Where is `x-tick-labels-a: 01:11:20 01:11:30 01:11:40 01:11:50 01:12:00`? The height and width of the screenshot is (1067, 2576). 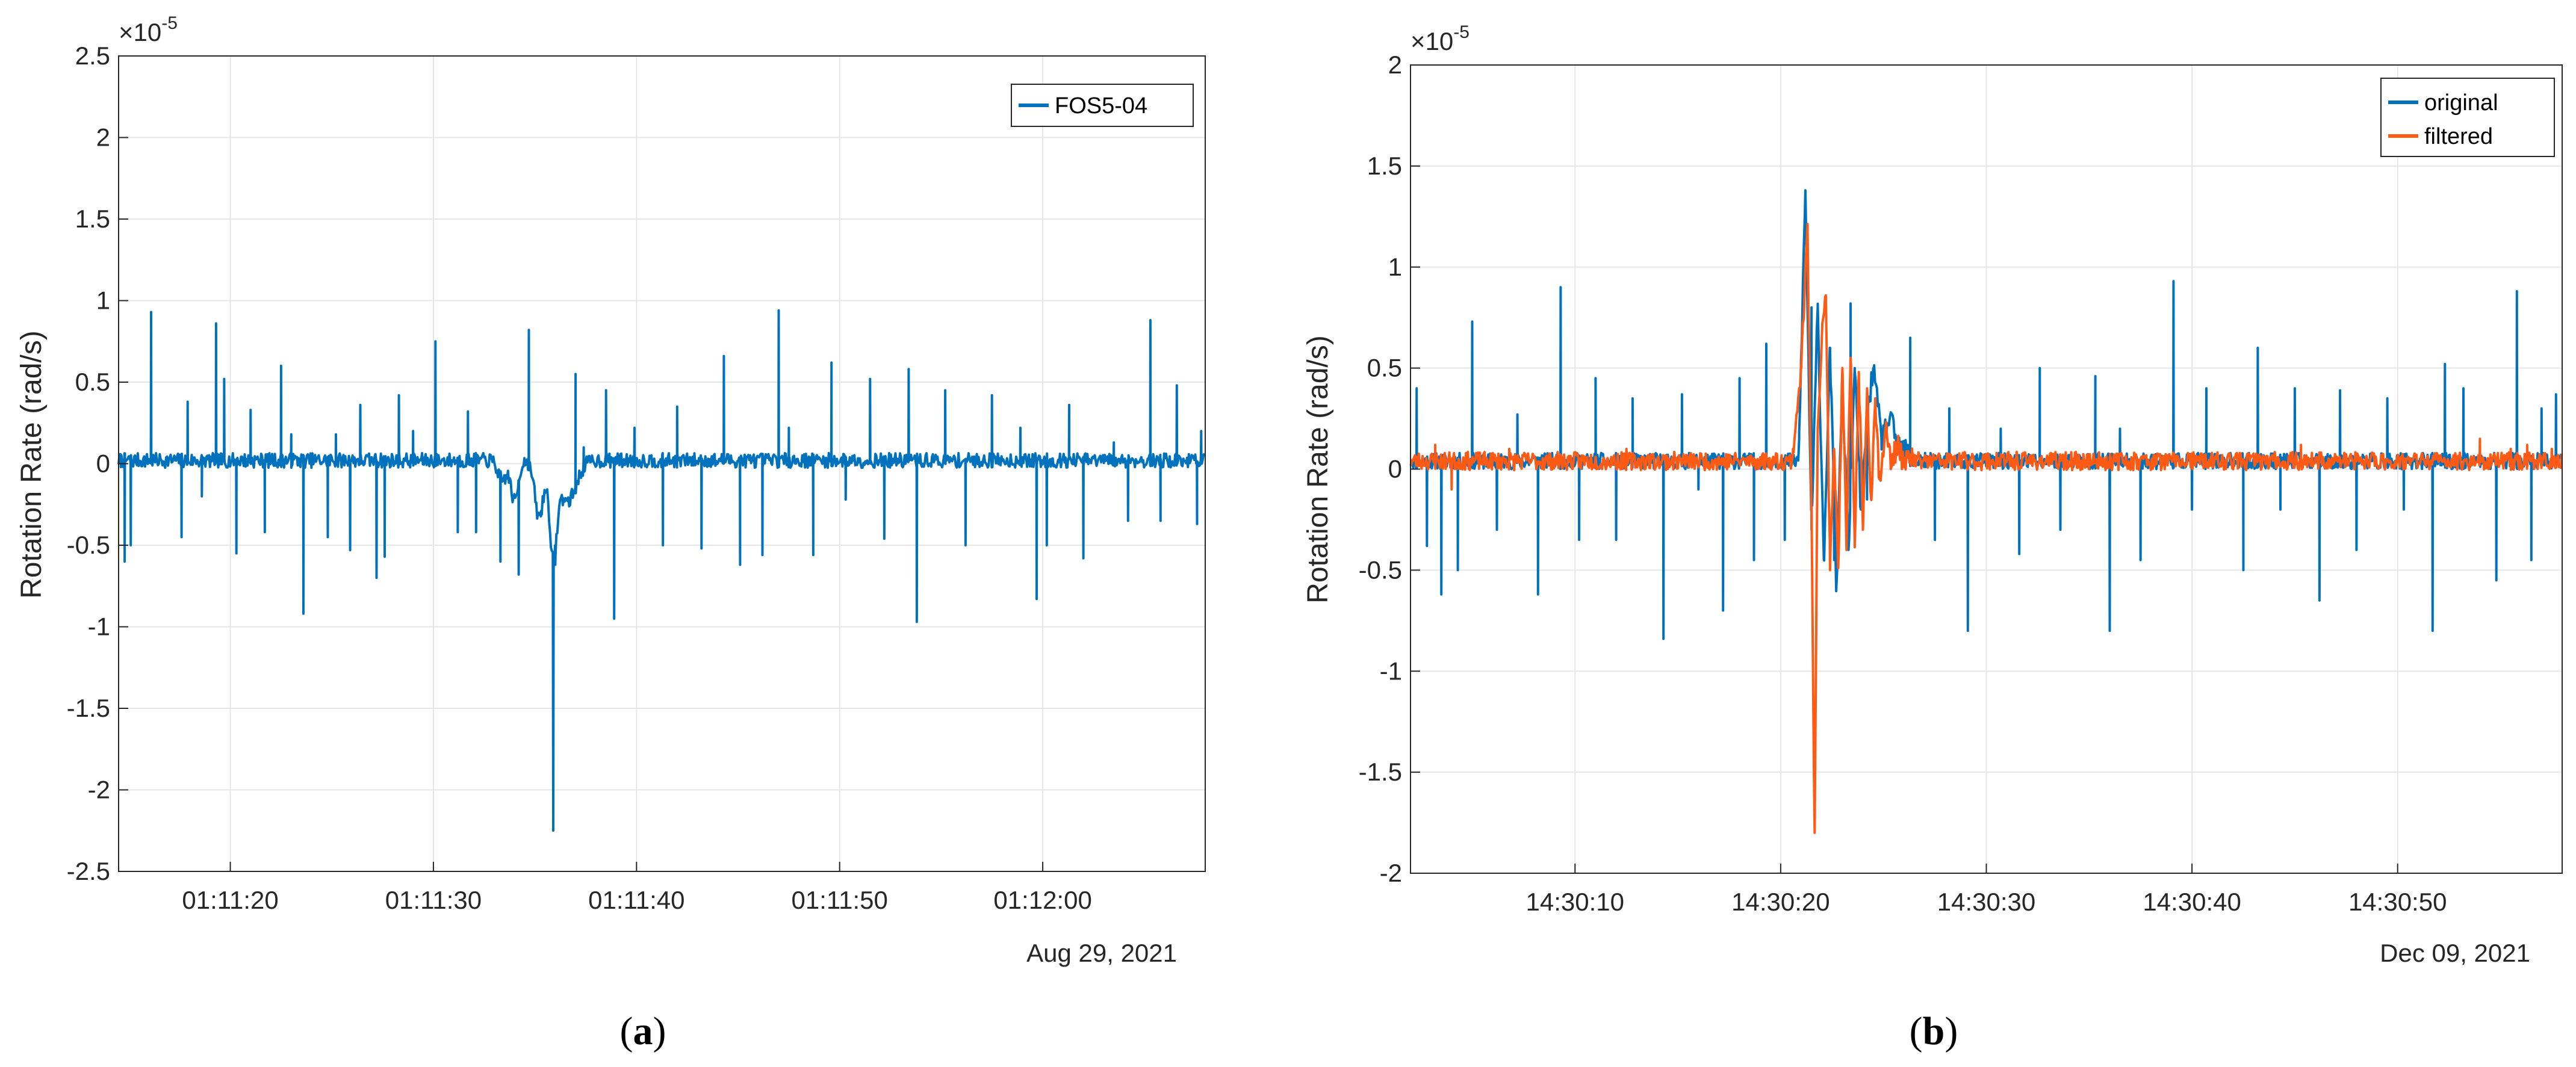 x-tick-labels-a: 01:11:20 01:11:30 01:11:40 01:11:50 01:12:00 is located at coordinates (637, 888).